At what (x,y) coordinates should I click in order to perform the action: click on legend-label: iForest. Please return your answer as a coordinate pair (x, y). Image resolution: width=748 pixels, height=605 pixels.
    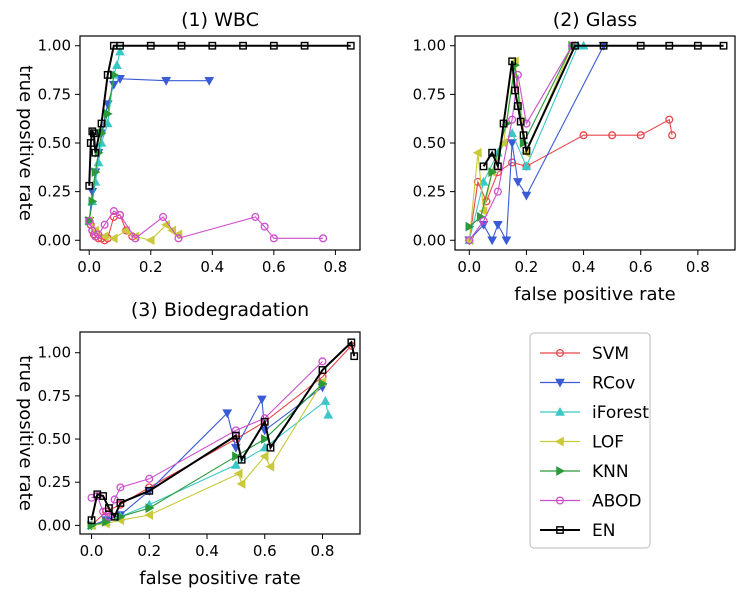
    Looking at the image, I should click on (620, 413).